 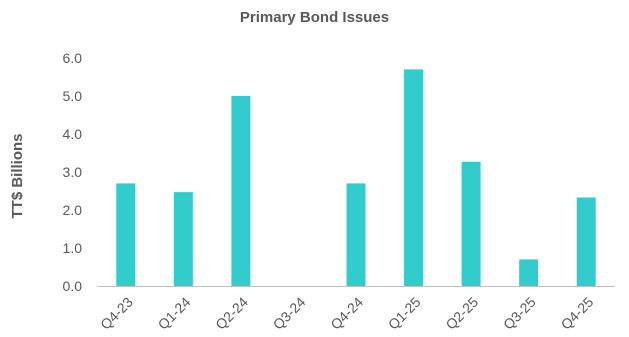 I want to click on x-tick-label: Q2-25, so click(x=461, y=313).